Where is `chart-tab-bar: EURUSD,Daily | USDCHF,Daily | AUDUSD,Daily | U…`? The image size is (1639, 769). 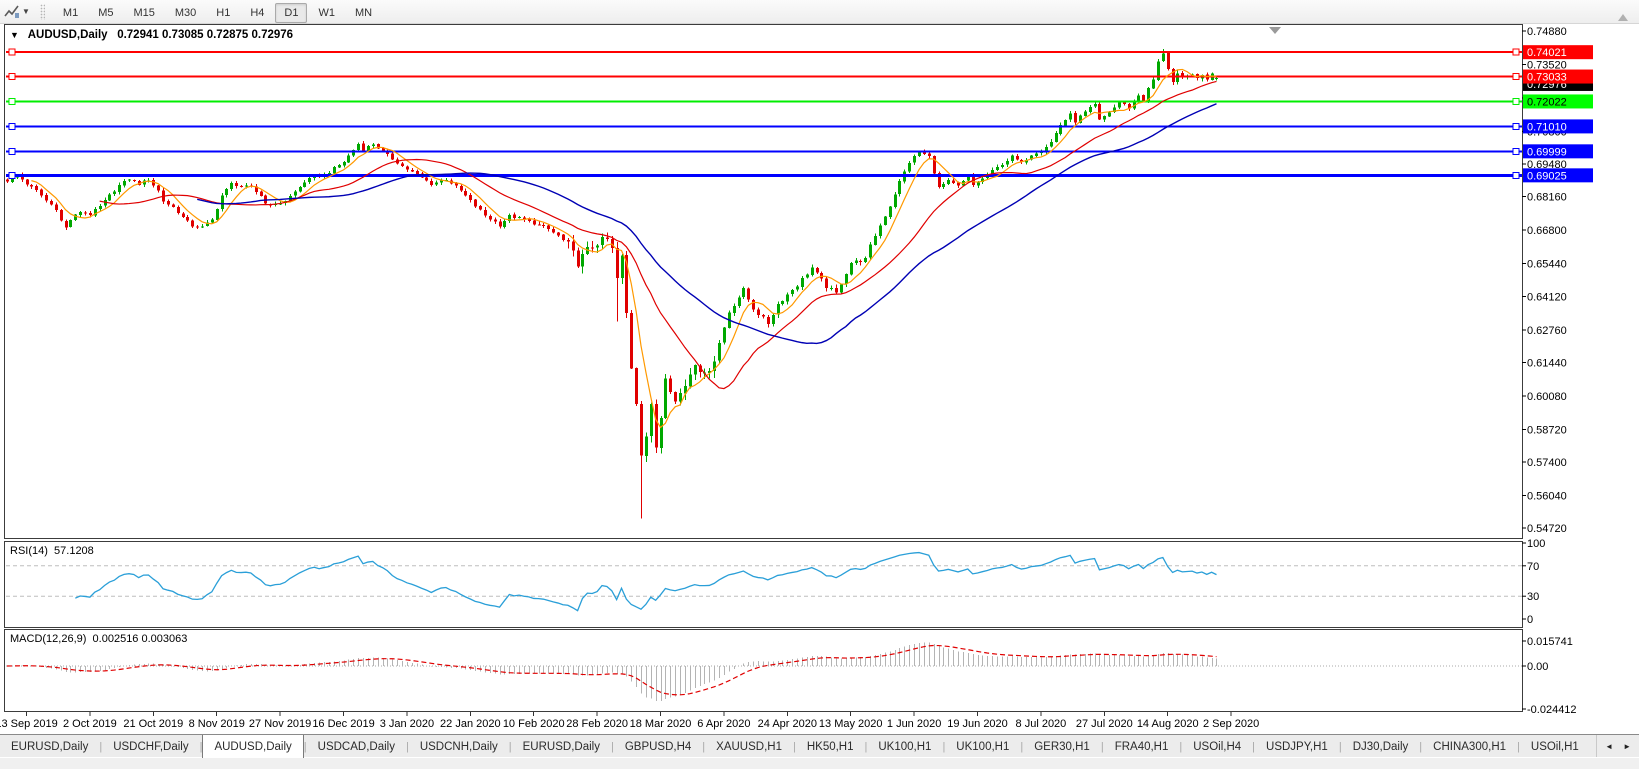 chart-tab-bar: EURUSD,Daily | USDCHF,Daily | AUDUSD,Daily | U… is located at coordinates (819, 746).